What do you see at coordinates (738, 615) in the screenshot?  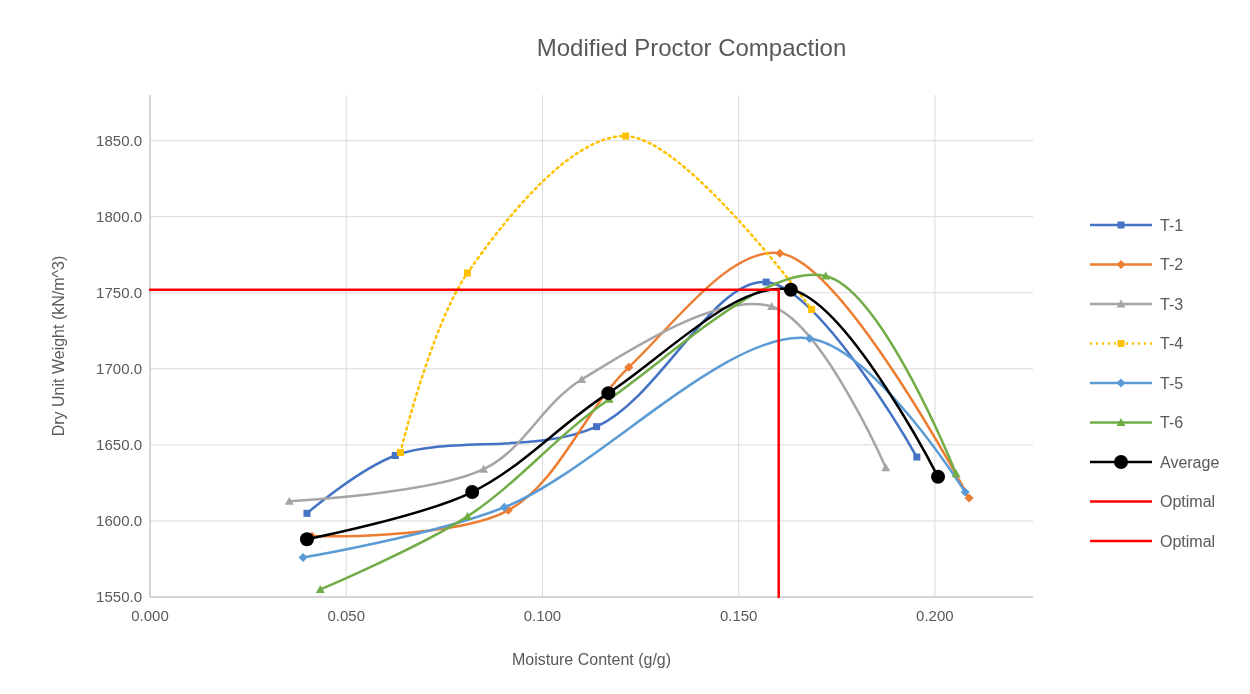 I see `x-tick-label: 0.150` at bounding box center [738, 615].